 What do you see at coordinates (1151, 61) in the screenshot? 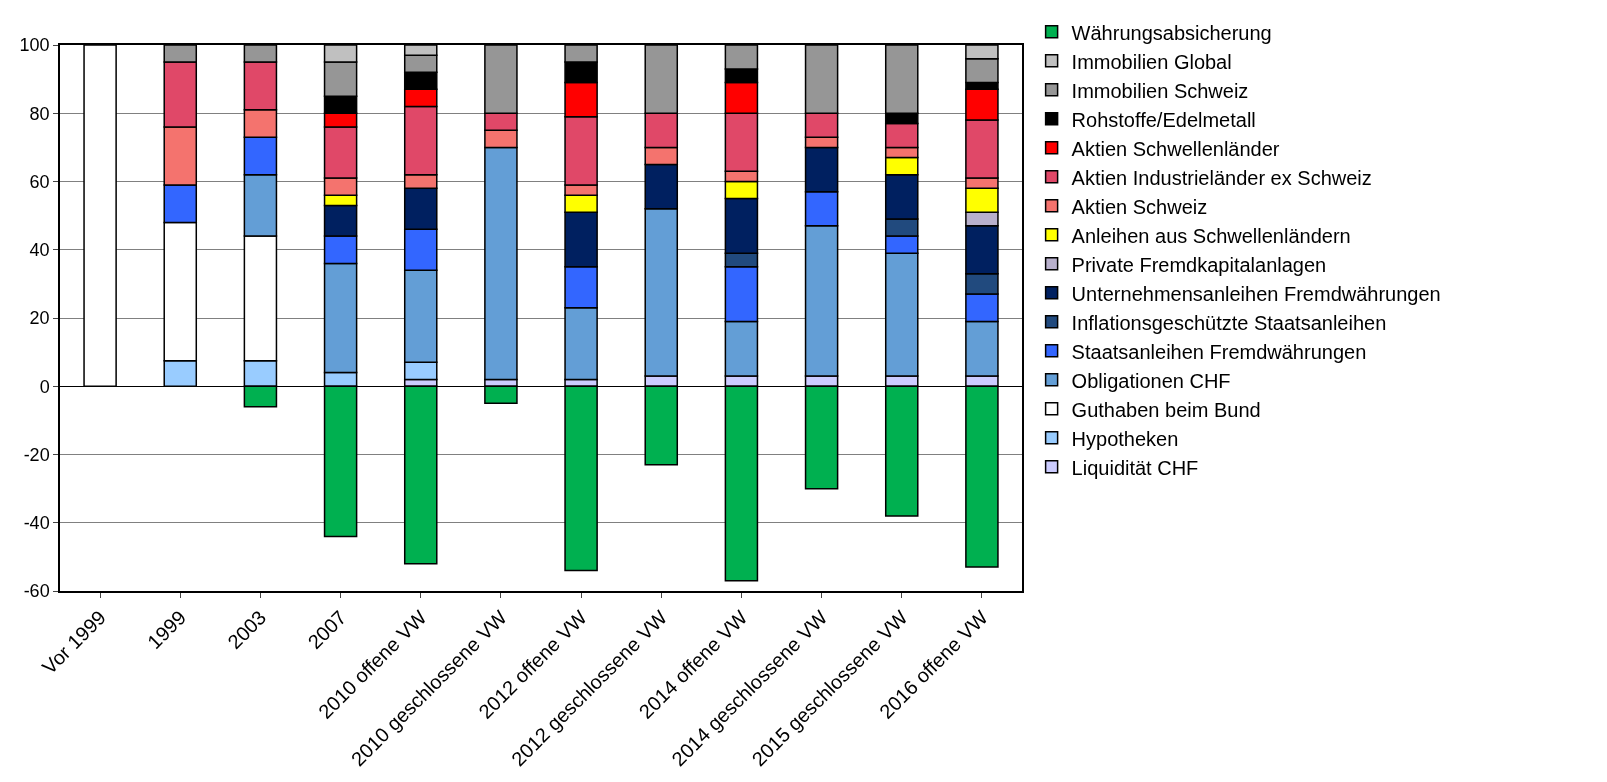
I see `legend-label: Immobilien Global` at bounding box center [1151, 61].